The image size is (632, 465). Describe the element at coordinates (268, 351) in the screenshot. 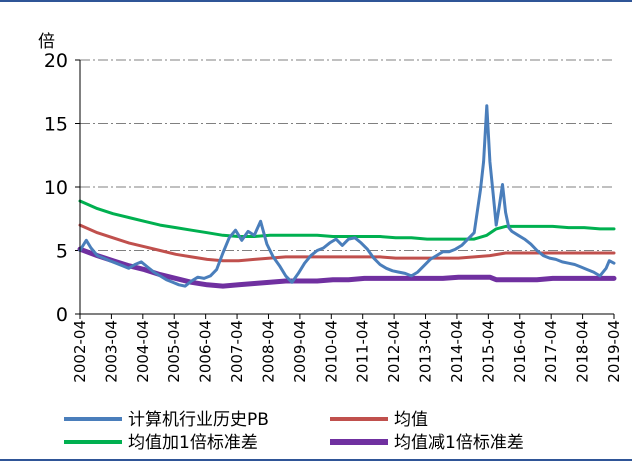

I see `x-tick-label: 2008-04` at that location.